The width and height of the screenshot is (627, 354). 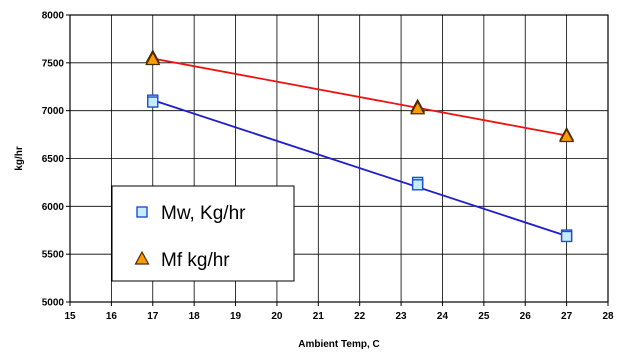 I want to click on x-tick-label: 20, so click(x=277, y=316).